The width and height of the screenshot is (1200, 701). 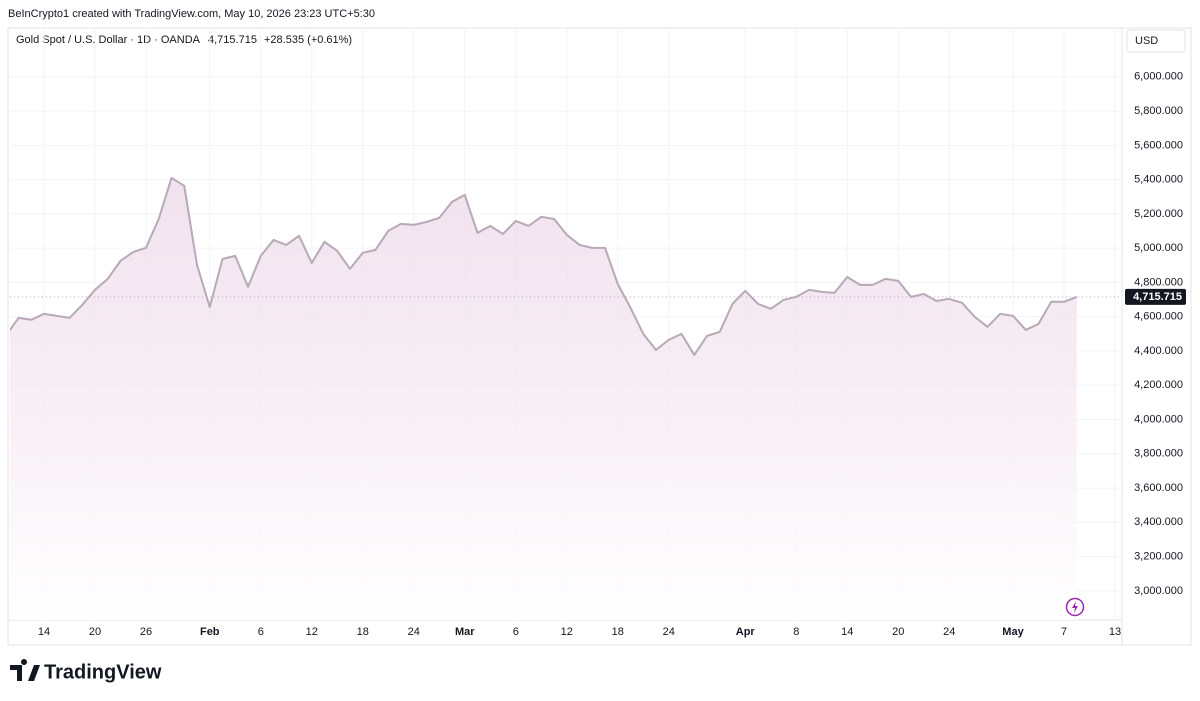 I want to click on currency-box, so click(x=1156, y=41).